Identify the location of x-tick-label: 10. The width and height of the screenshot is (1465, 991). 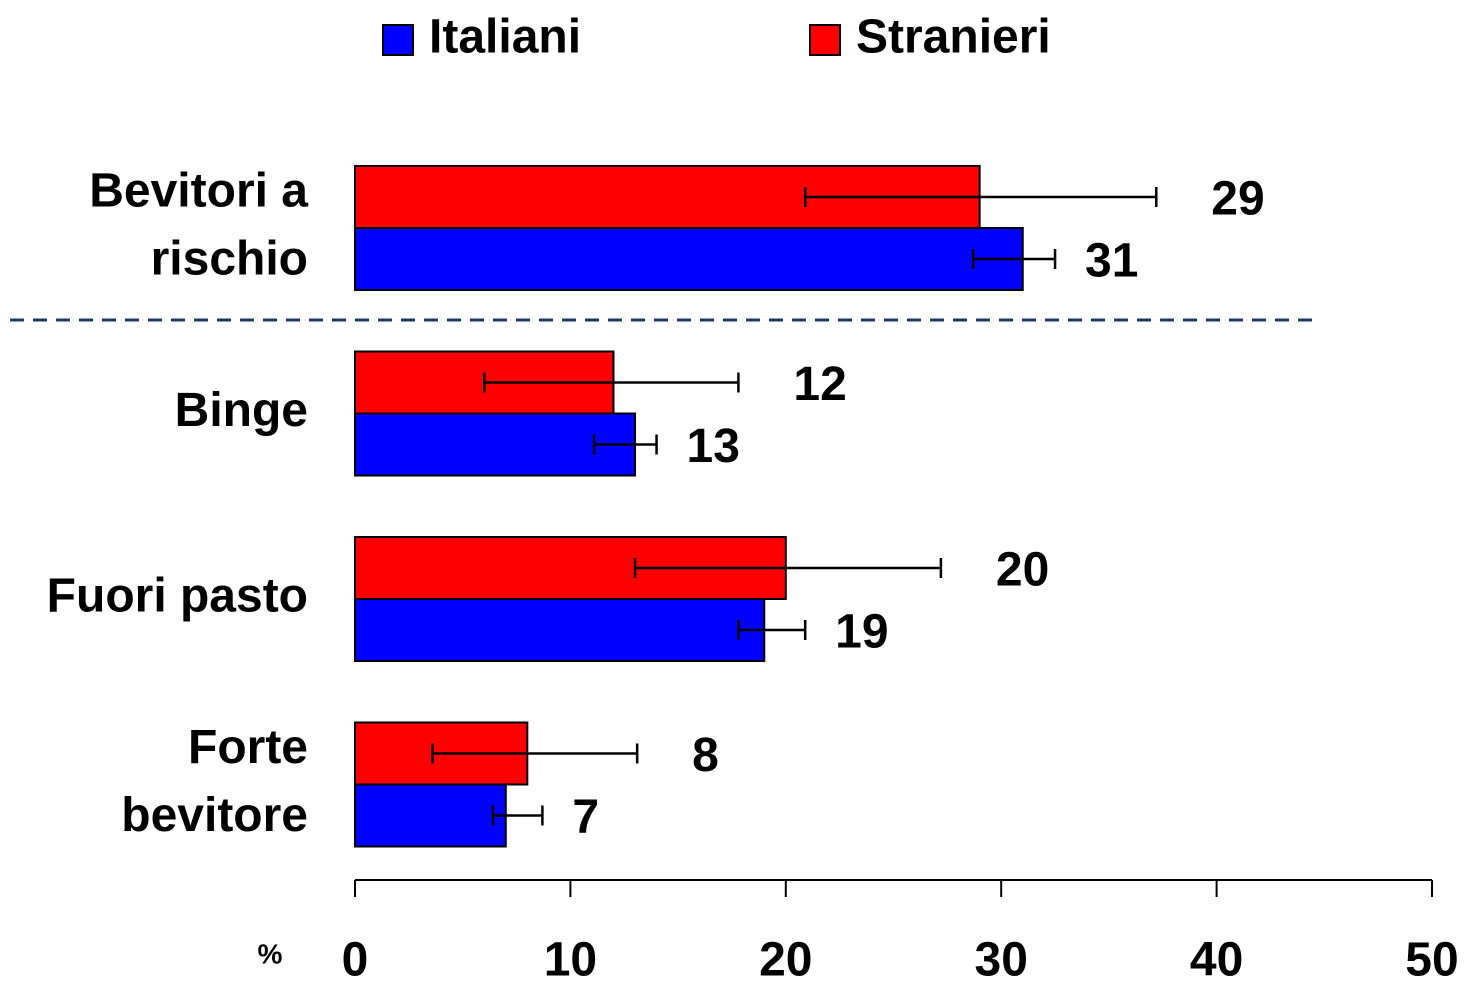
(570, 960).